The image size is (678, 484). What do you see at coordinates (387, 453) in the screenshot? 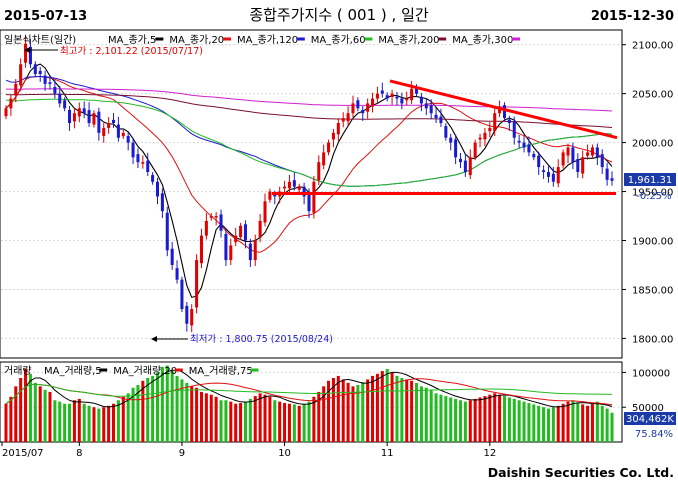
I see `x-tick-label: 11` at bounding box center [387, 453].